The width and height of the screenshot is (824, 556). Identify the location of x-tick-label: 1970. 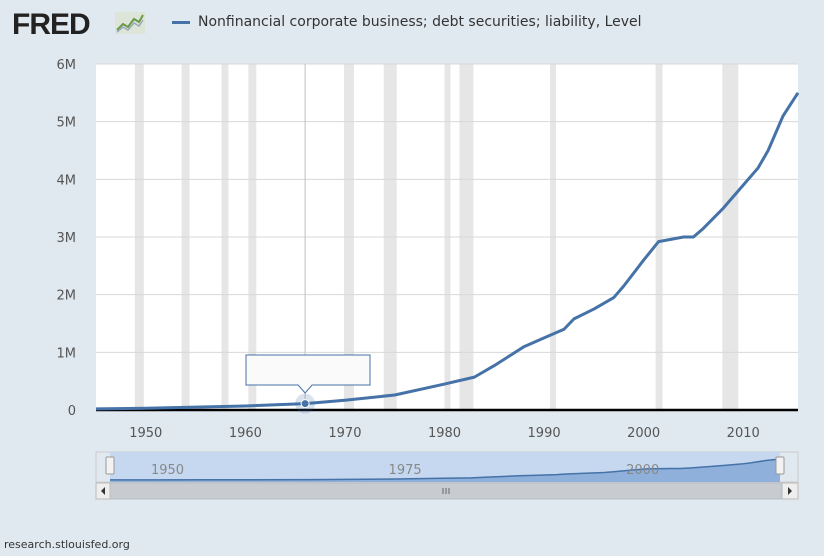
(344, 433).